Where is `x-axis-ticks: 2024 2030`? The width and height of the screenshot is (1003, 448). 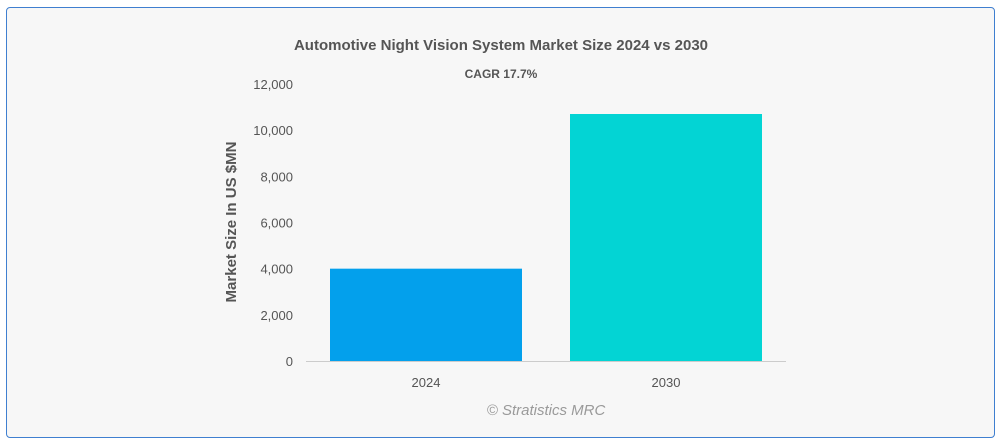
x-axis-ticks: 2024 2030 is located at coordinates (546, 382).